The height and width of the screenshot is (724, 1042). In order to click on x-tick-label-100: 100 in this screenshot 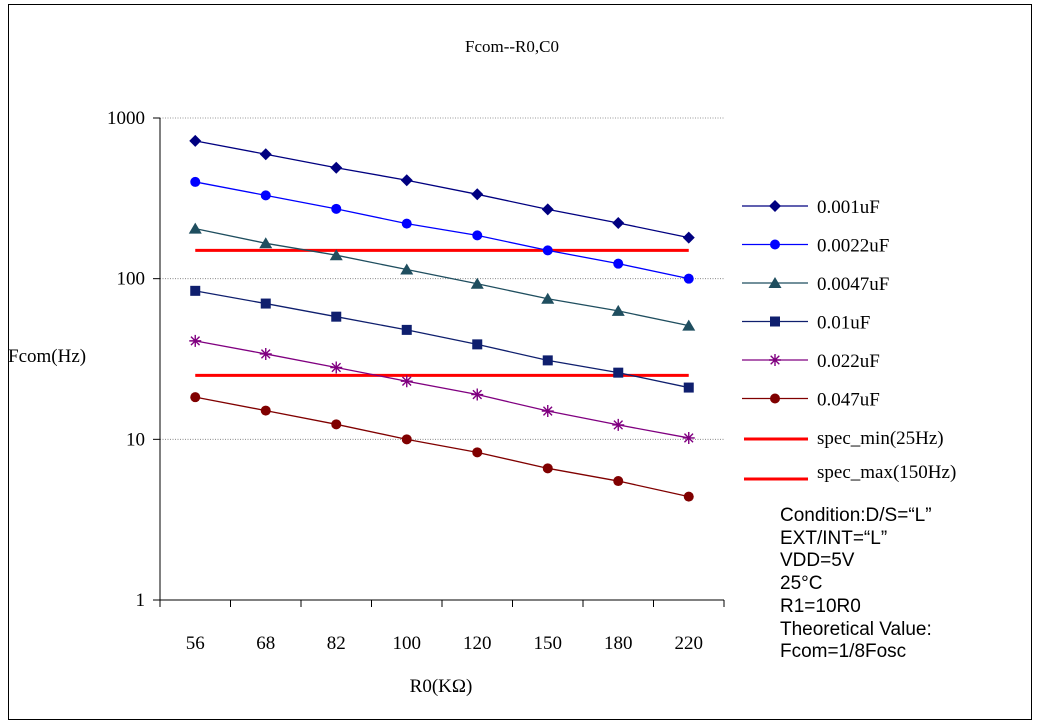, I will do `click(407, 643)`.